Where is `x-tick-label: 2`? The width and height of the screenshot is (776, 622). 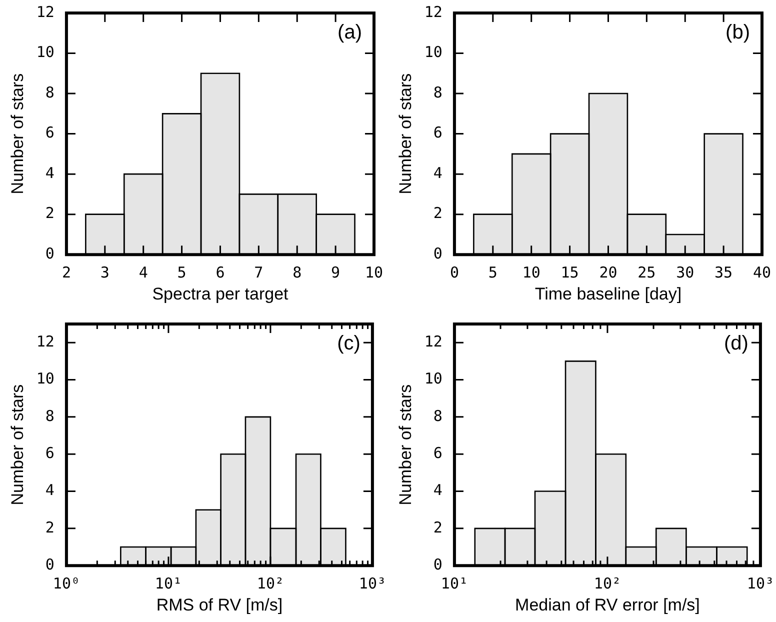 x-tick-label: 2 is located at coordinates (66, 272).